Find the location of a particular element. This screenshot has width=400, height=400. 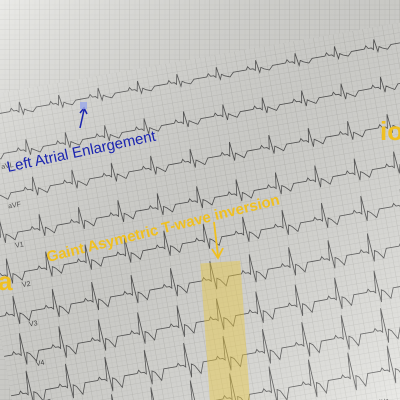

highlight is located at coordinates (225, 330).